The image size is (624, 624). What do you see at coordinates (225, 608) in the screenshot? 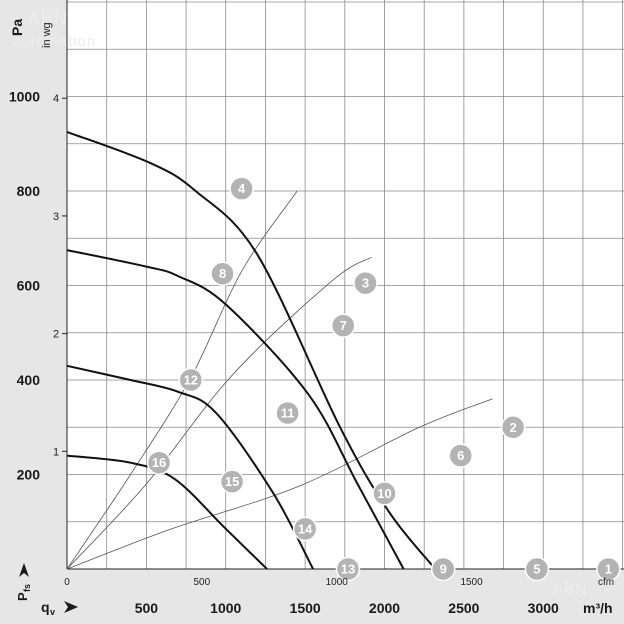
I see `m3h-tick-label: 1000` at bounding box center [225, 608].